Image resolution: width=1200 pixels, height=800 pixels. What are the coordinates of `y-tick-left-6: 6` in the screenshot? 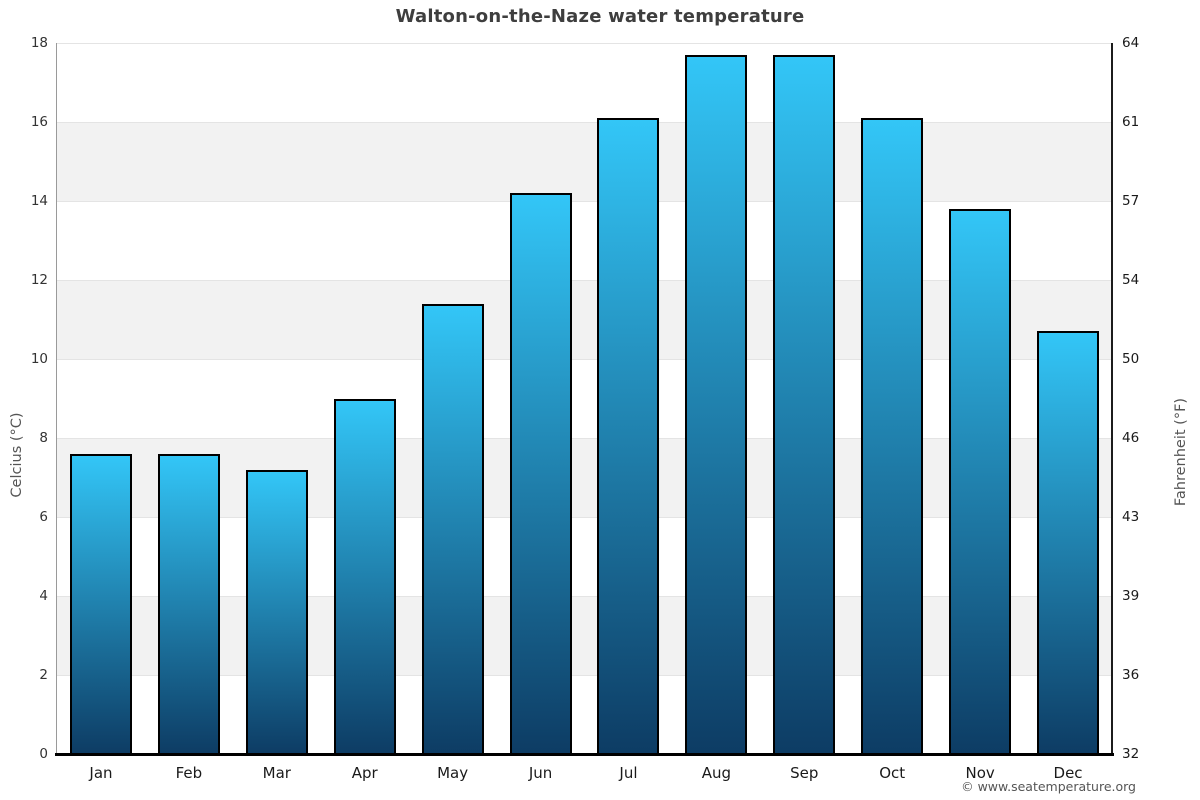 It's located at (43, 517).